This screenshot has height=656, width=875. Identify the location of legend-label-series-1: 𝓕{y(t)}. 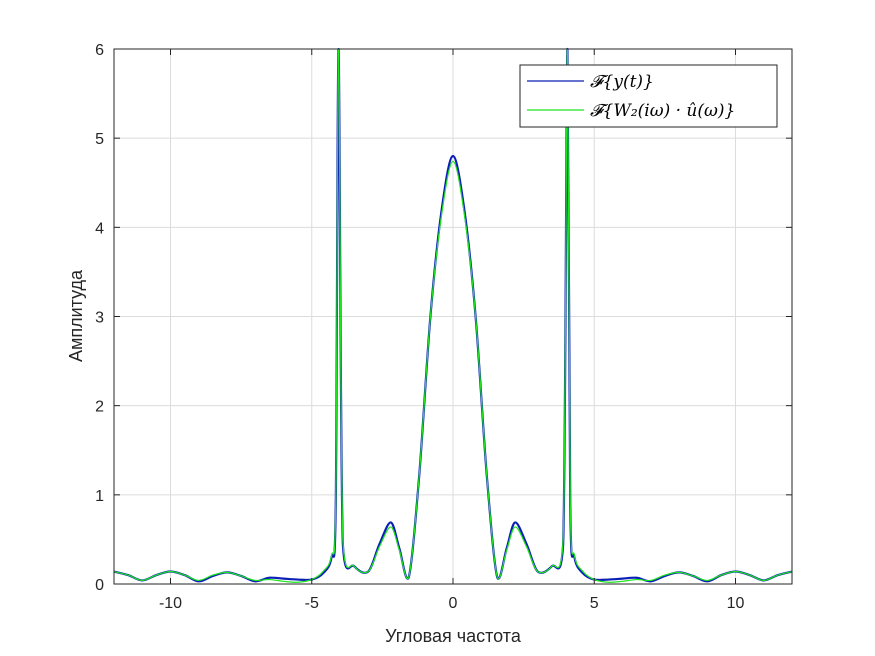
(622, 82).